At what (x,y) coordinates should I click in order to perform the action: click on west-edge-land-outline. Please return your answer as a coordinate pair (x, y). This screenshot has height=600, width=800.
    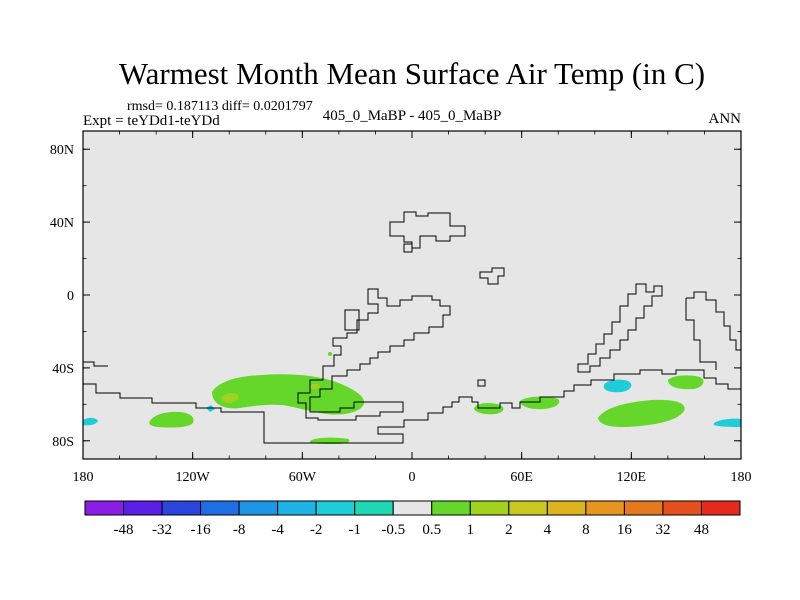
    Looking at the image, I should click on (95, 364).